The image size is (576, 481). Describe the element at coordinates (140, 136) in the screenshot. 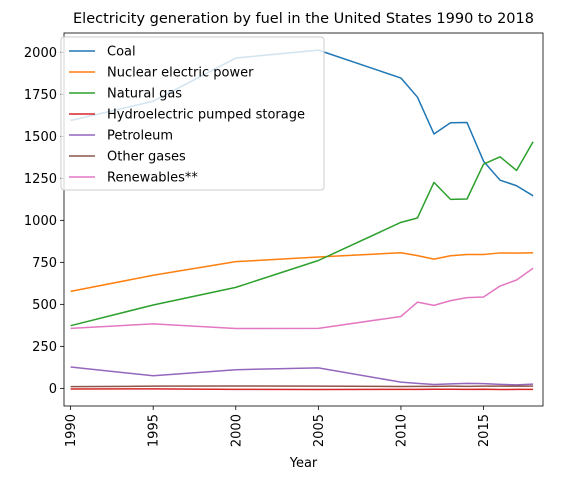

I see `legend-label: Petroleum` at that location.